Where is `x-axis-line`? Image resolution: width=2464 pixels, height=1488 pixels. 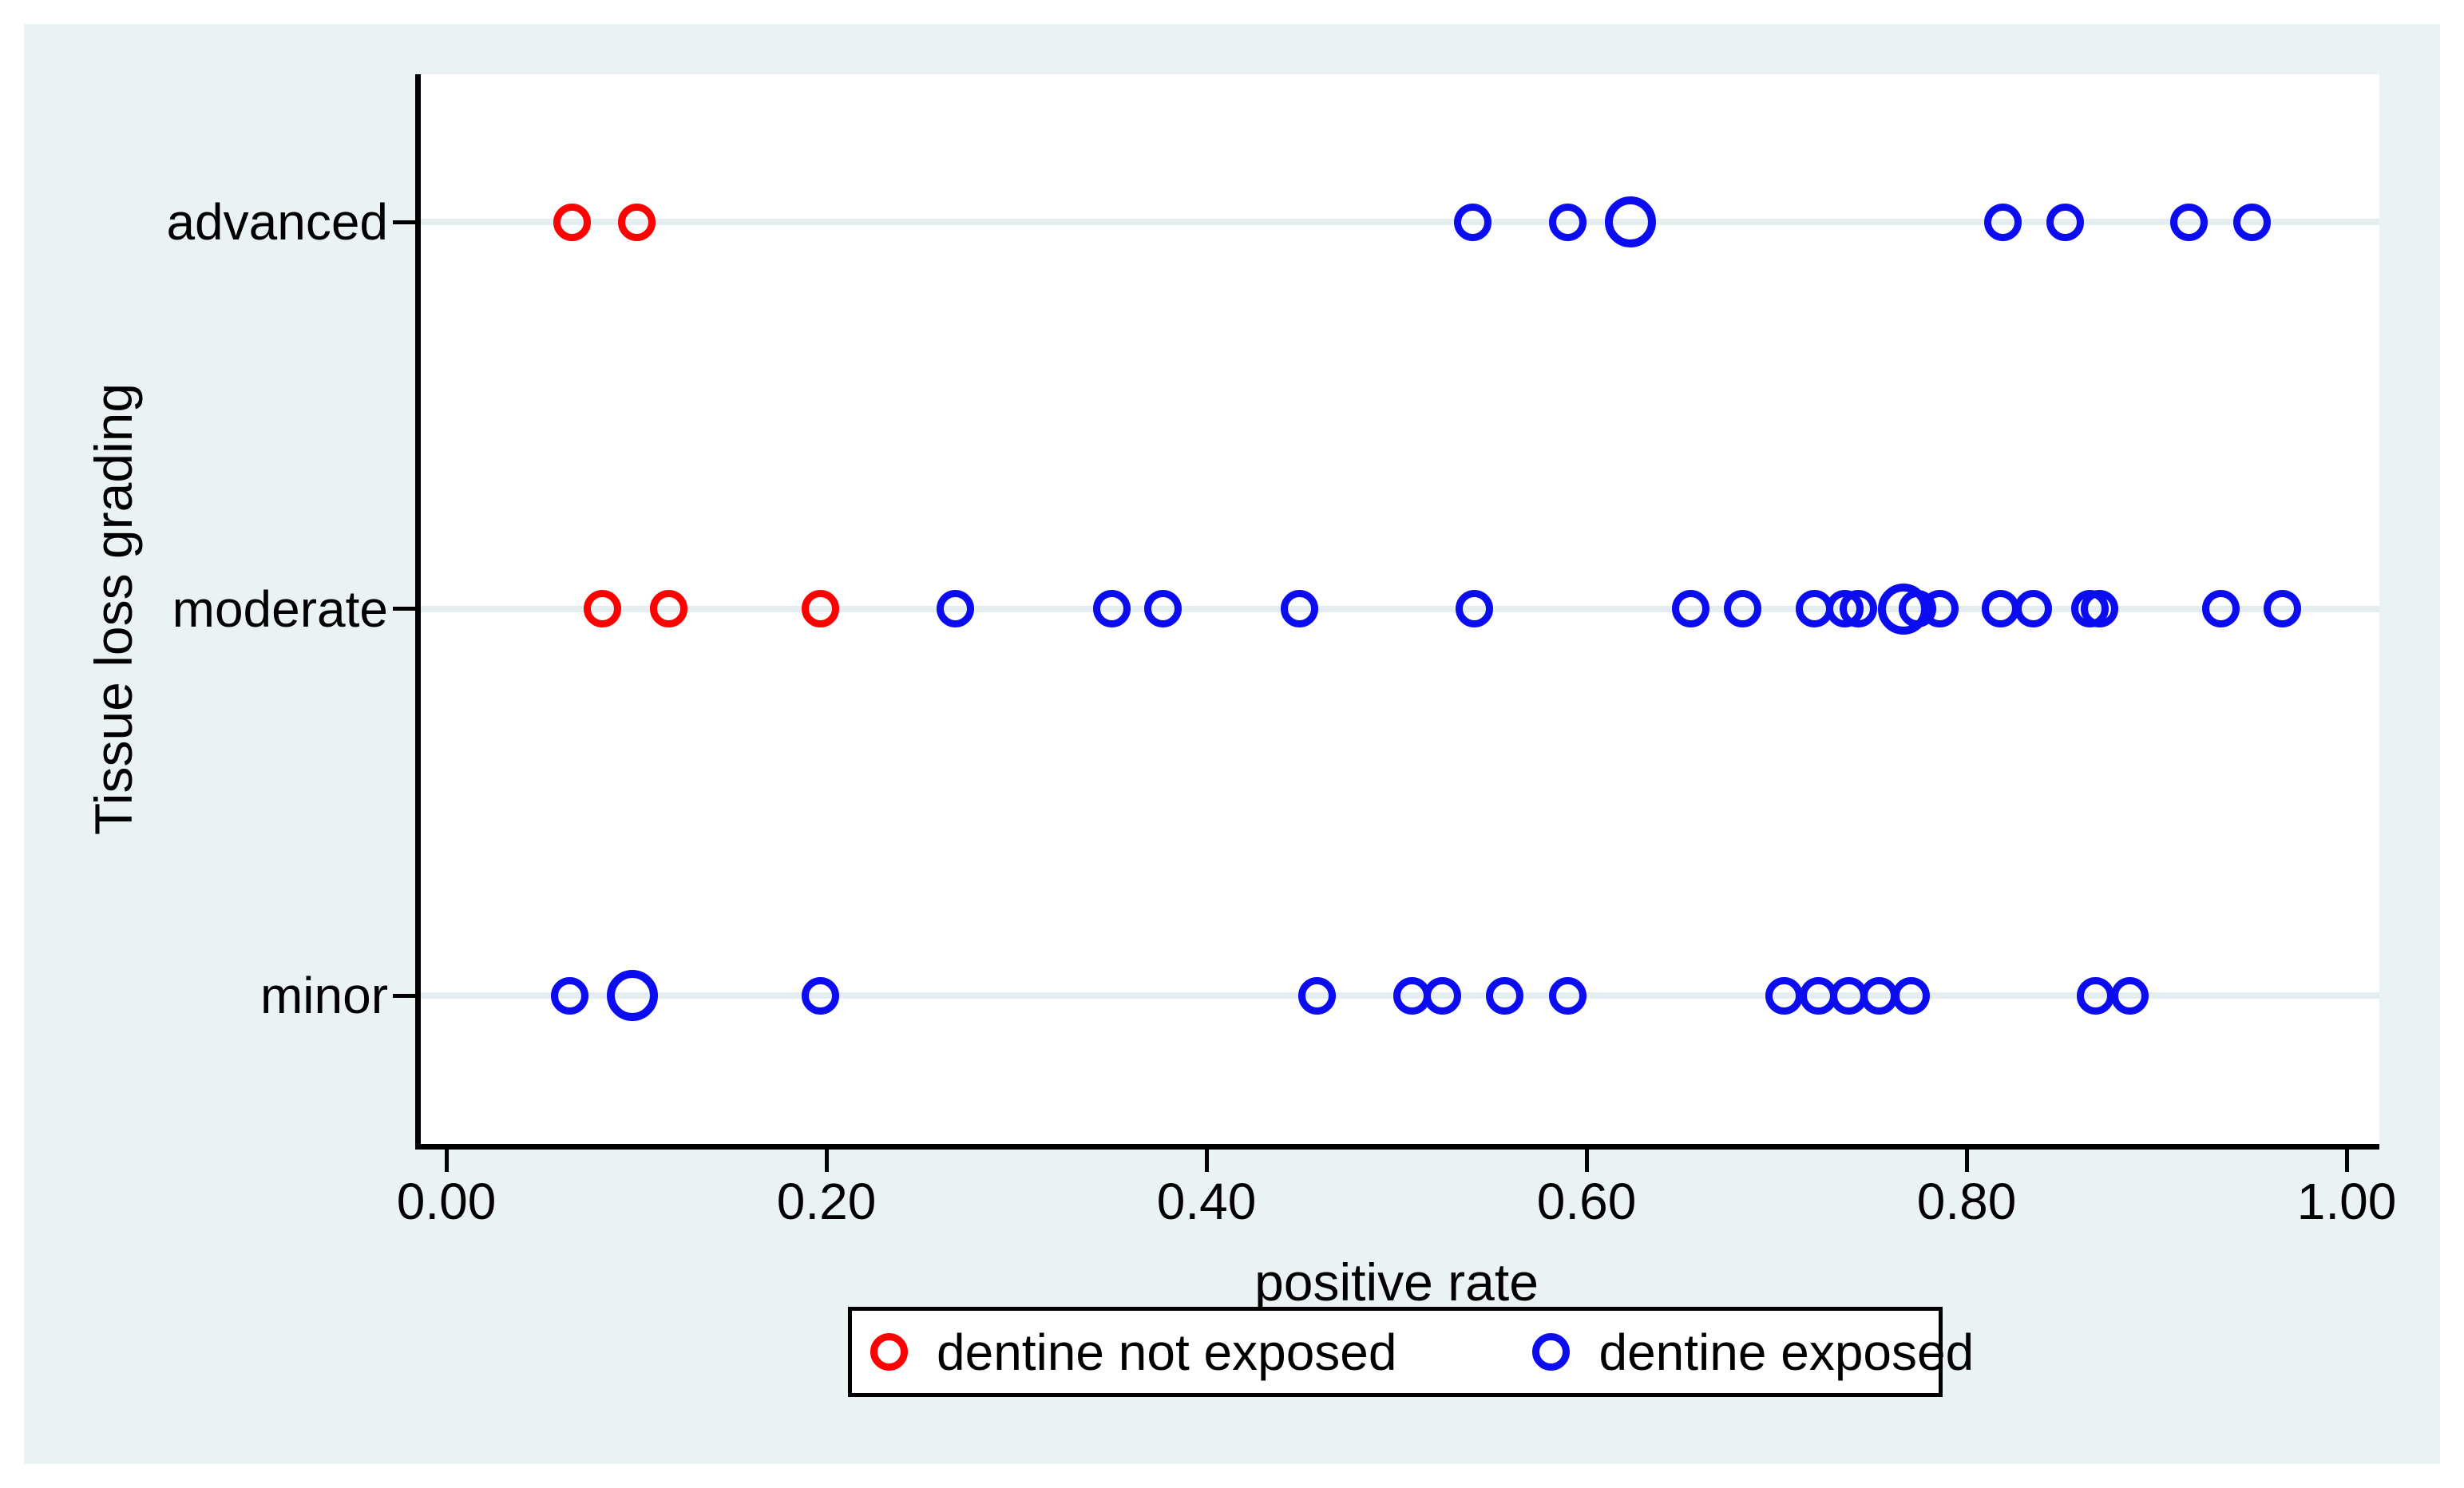 x-axis-line is located at coordinates (1397, 1147).